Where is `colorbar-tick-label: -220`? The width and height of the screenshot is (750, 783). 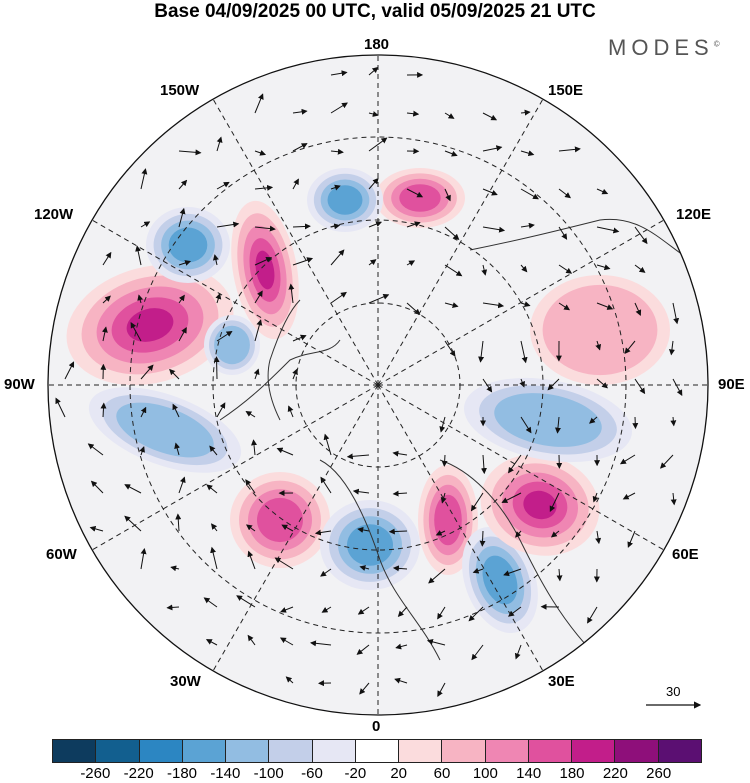
colorbar-tick-label: -220 is located at coordinates (138, 773).